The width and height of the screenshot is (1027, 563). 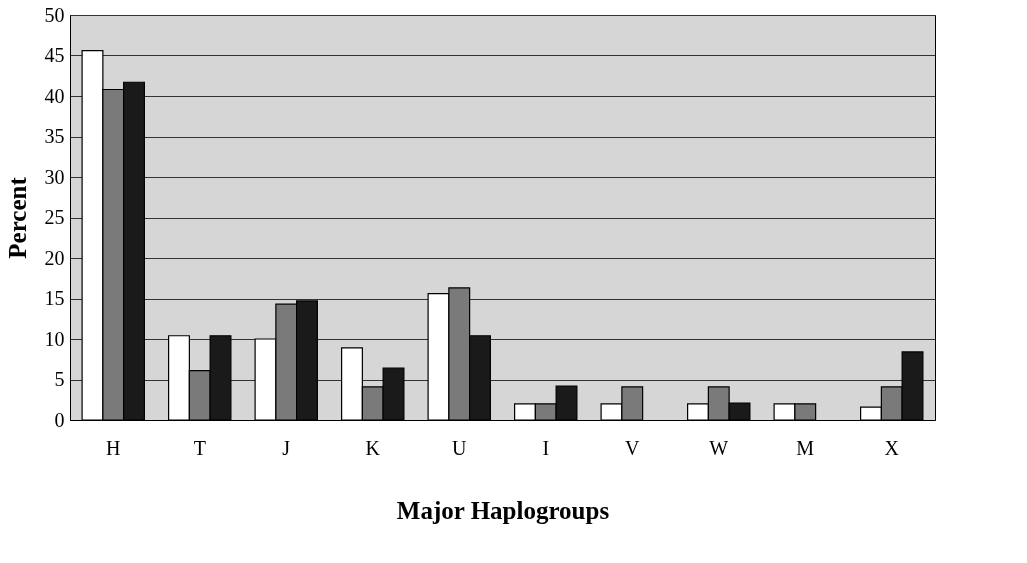 What do you see at coordinates (503, 510) in the screenshot?
I see `x-axis-title: Major Haplogroups` at bounding box center [503, 510].